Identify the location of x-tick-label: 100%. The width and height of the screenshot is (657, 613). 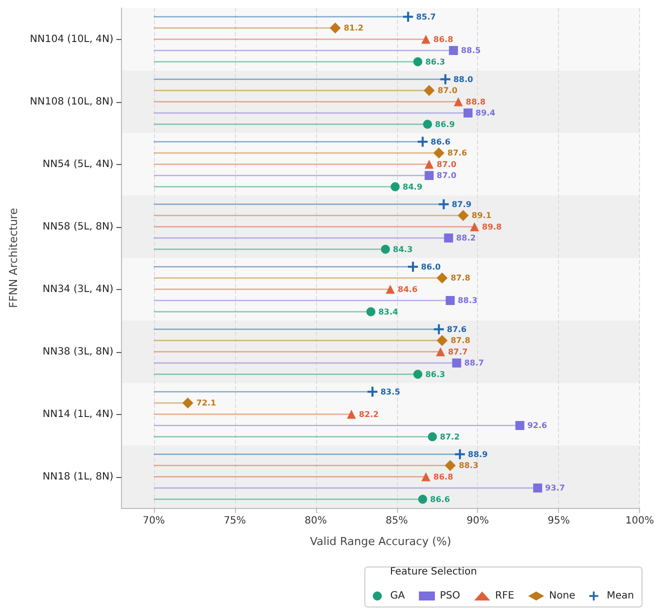
(639, 521).